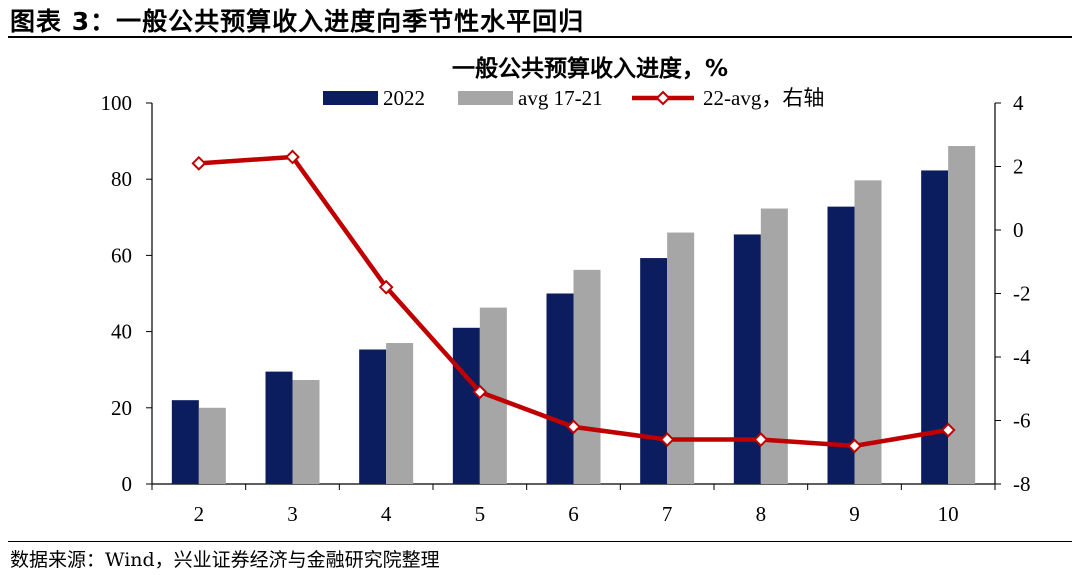  What do you see at coordinates (386, 514) in the screenshot?
I see `x-tick-label: 4` at bounding box center [386, 514].